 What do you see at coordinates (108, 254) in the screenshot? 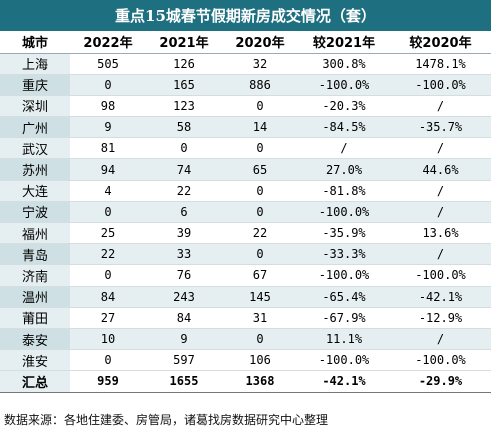
I see `cell-value-2022: 22` at bounding box center [108, 254].